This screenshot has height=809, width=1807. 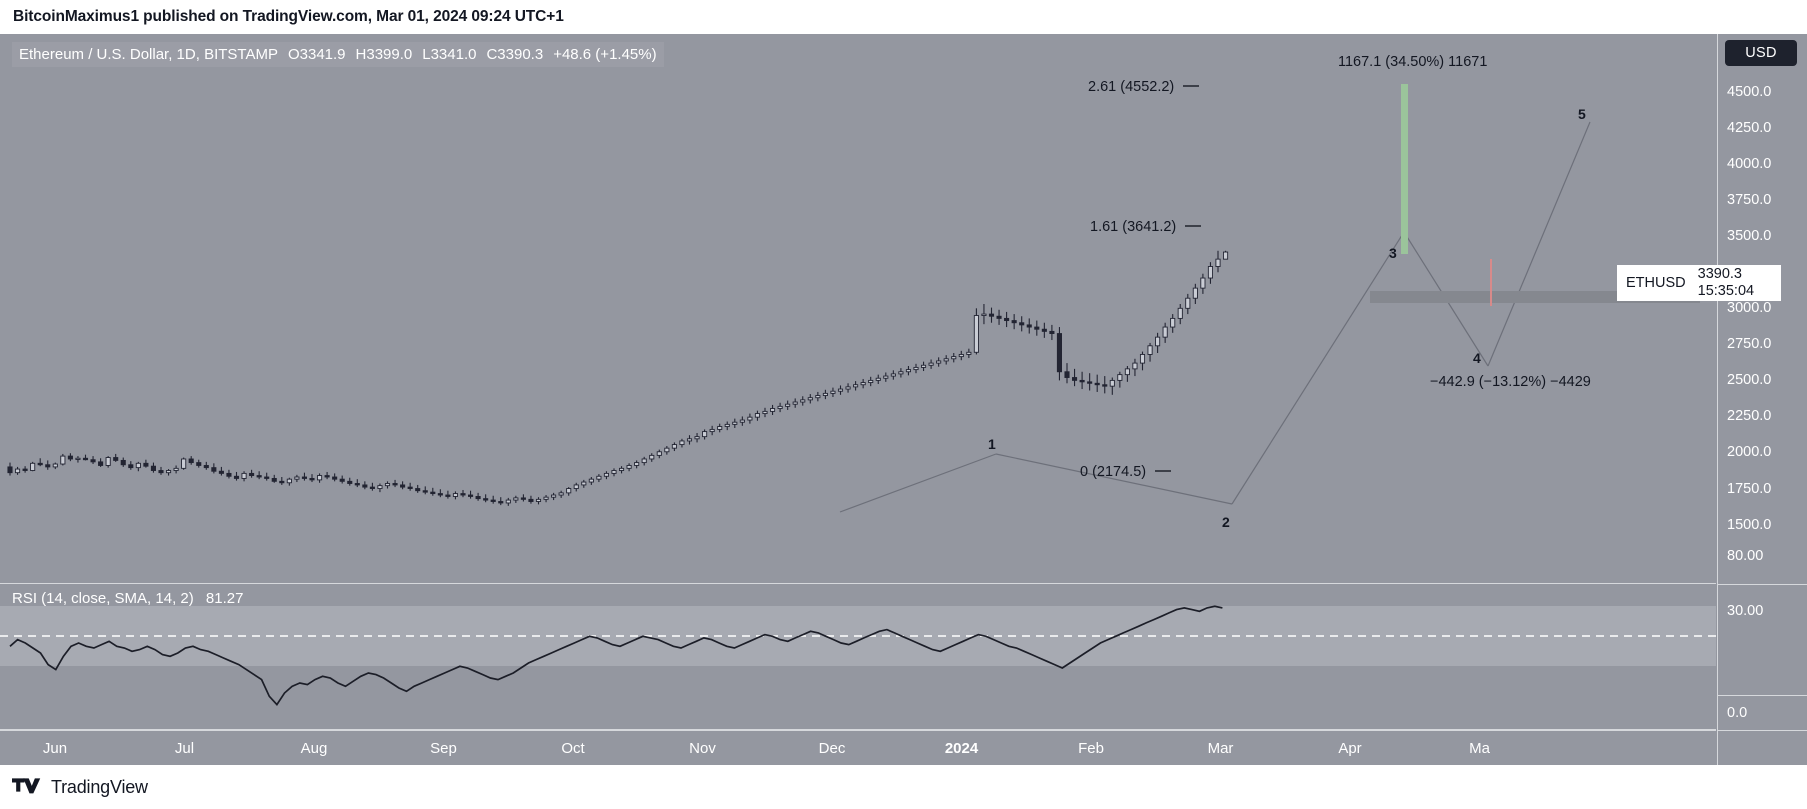 I want to click on scale-divider-volume-time, so click(x=1762, y=730).